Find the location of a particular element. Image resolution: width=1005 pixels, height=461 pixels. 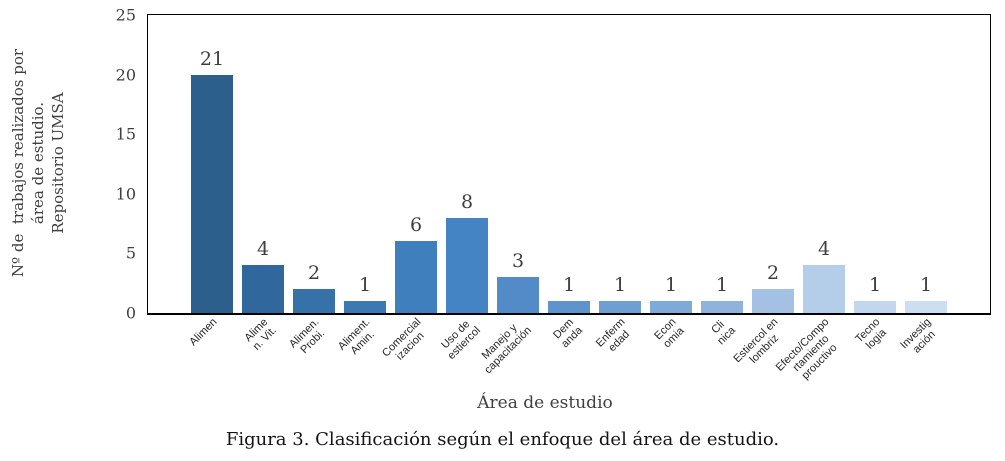

x-tick-label: Econ omia is located at coordinates (669, 333).